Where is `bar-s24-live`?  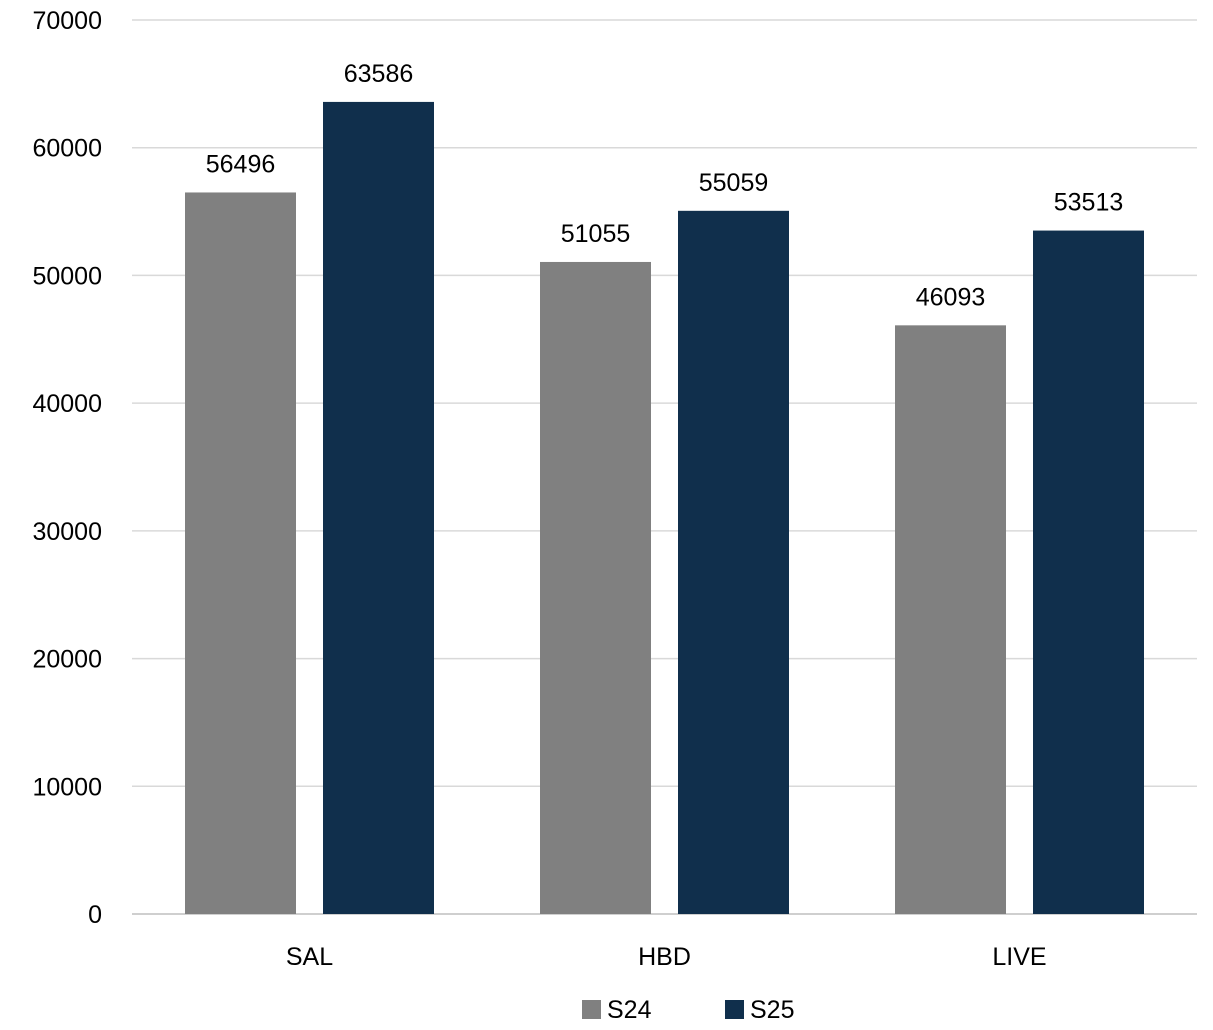
bar-s24-live is located at coordinates (950, 619).